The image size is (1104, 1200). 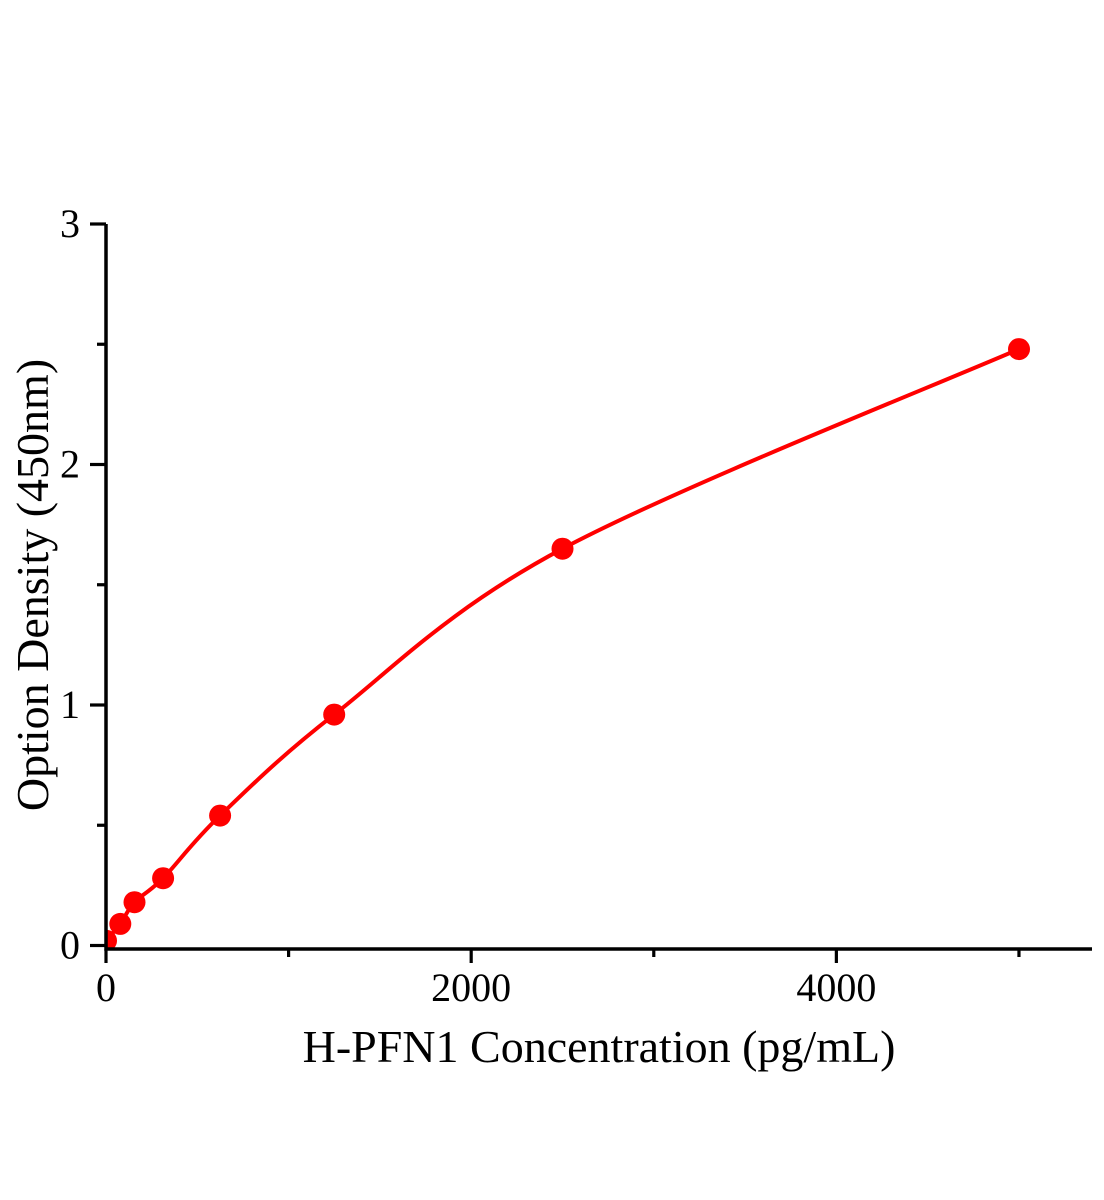 What do you see at coordinates (70, 945) in the screenshot?
I see `y-tick-label: 0` at bounding box center [70, 945].